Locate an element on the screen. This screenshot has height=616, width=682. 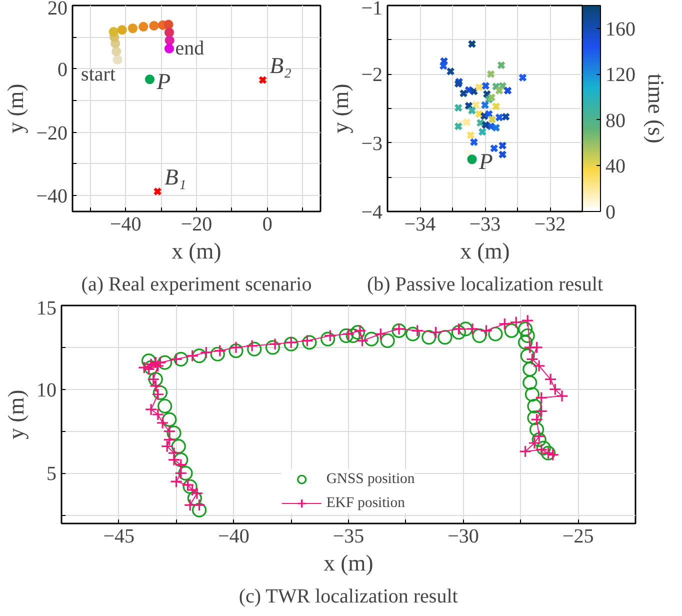
x-tick-label: −20 is located at coordinates (196, 225).